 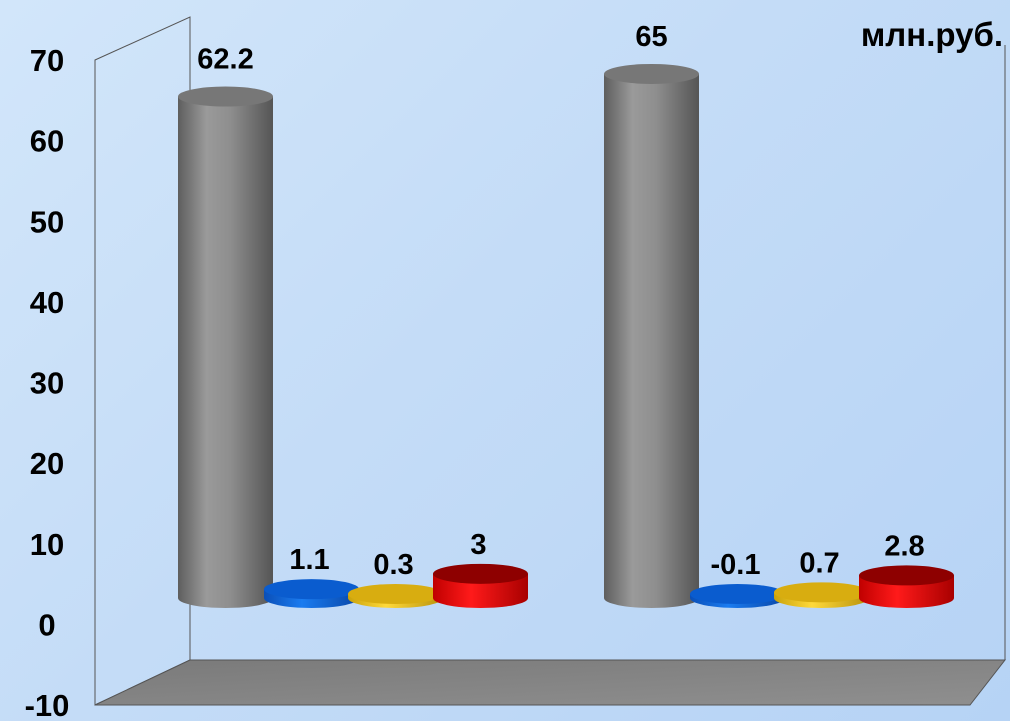 I want to click on y-axis-ticks: -10 0 10 20 30 40 50 60 70, so click(x=47, y=382).